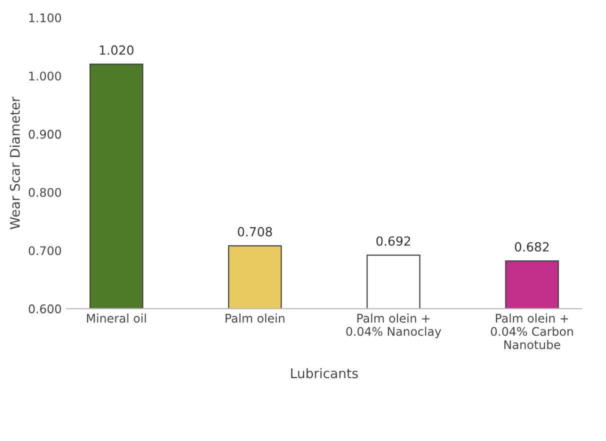 The image size is (606, 441). What do you see at coordinates (45, 251) in the screenshot?
I see `y-tick-label: 0.700` at bounding box center [45, 251].